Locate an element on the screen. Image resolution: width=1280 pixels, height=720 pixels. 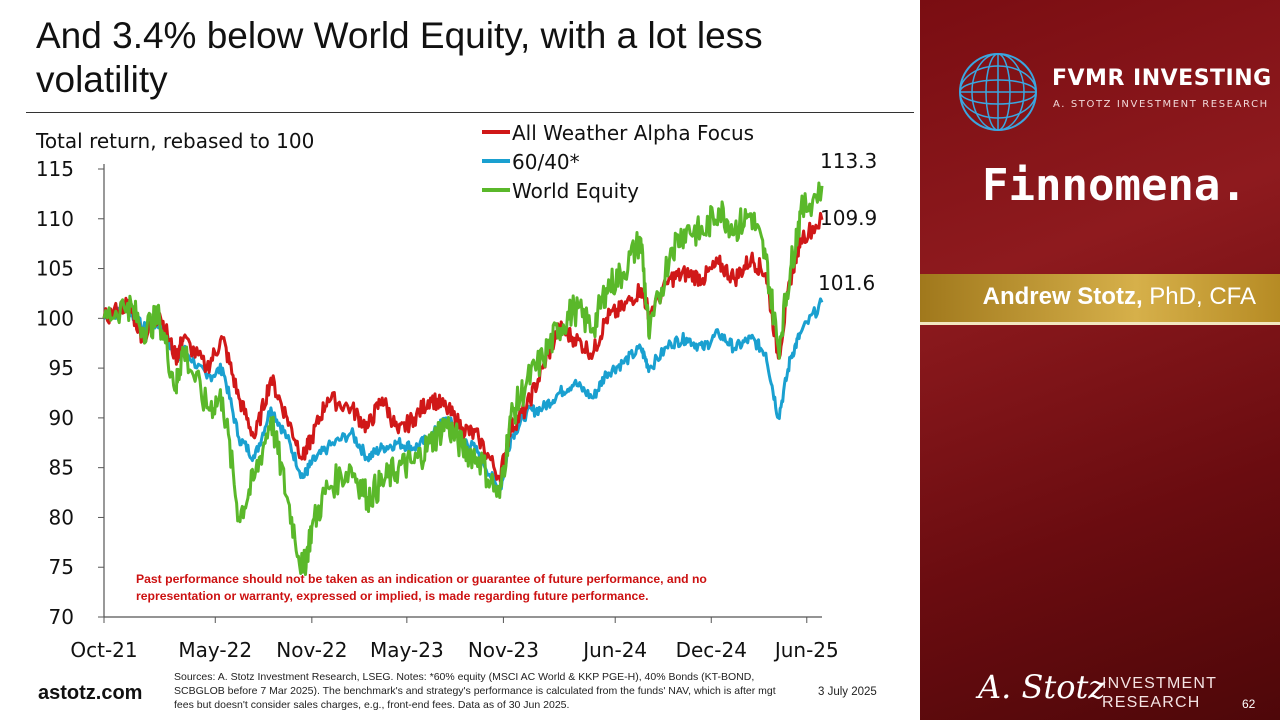
title-divider is located at coordinates (470, 112).